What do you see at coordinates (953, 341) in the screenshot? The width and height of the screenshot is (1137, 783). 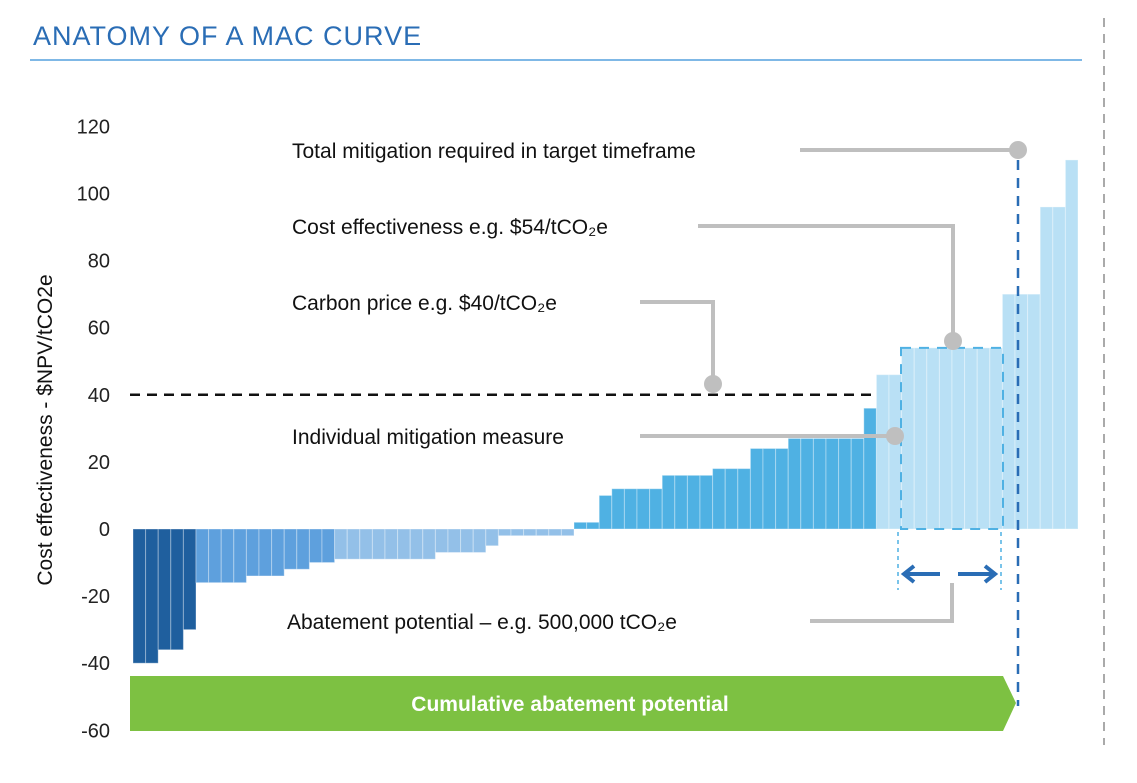 I see `leader-dot-cost` at bounding box center [953, 341].